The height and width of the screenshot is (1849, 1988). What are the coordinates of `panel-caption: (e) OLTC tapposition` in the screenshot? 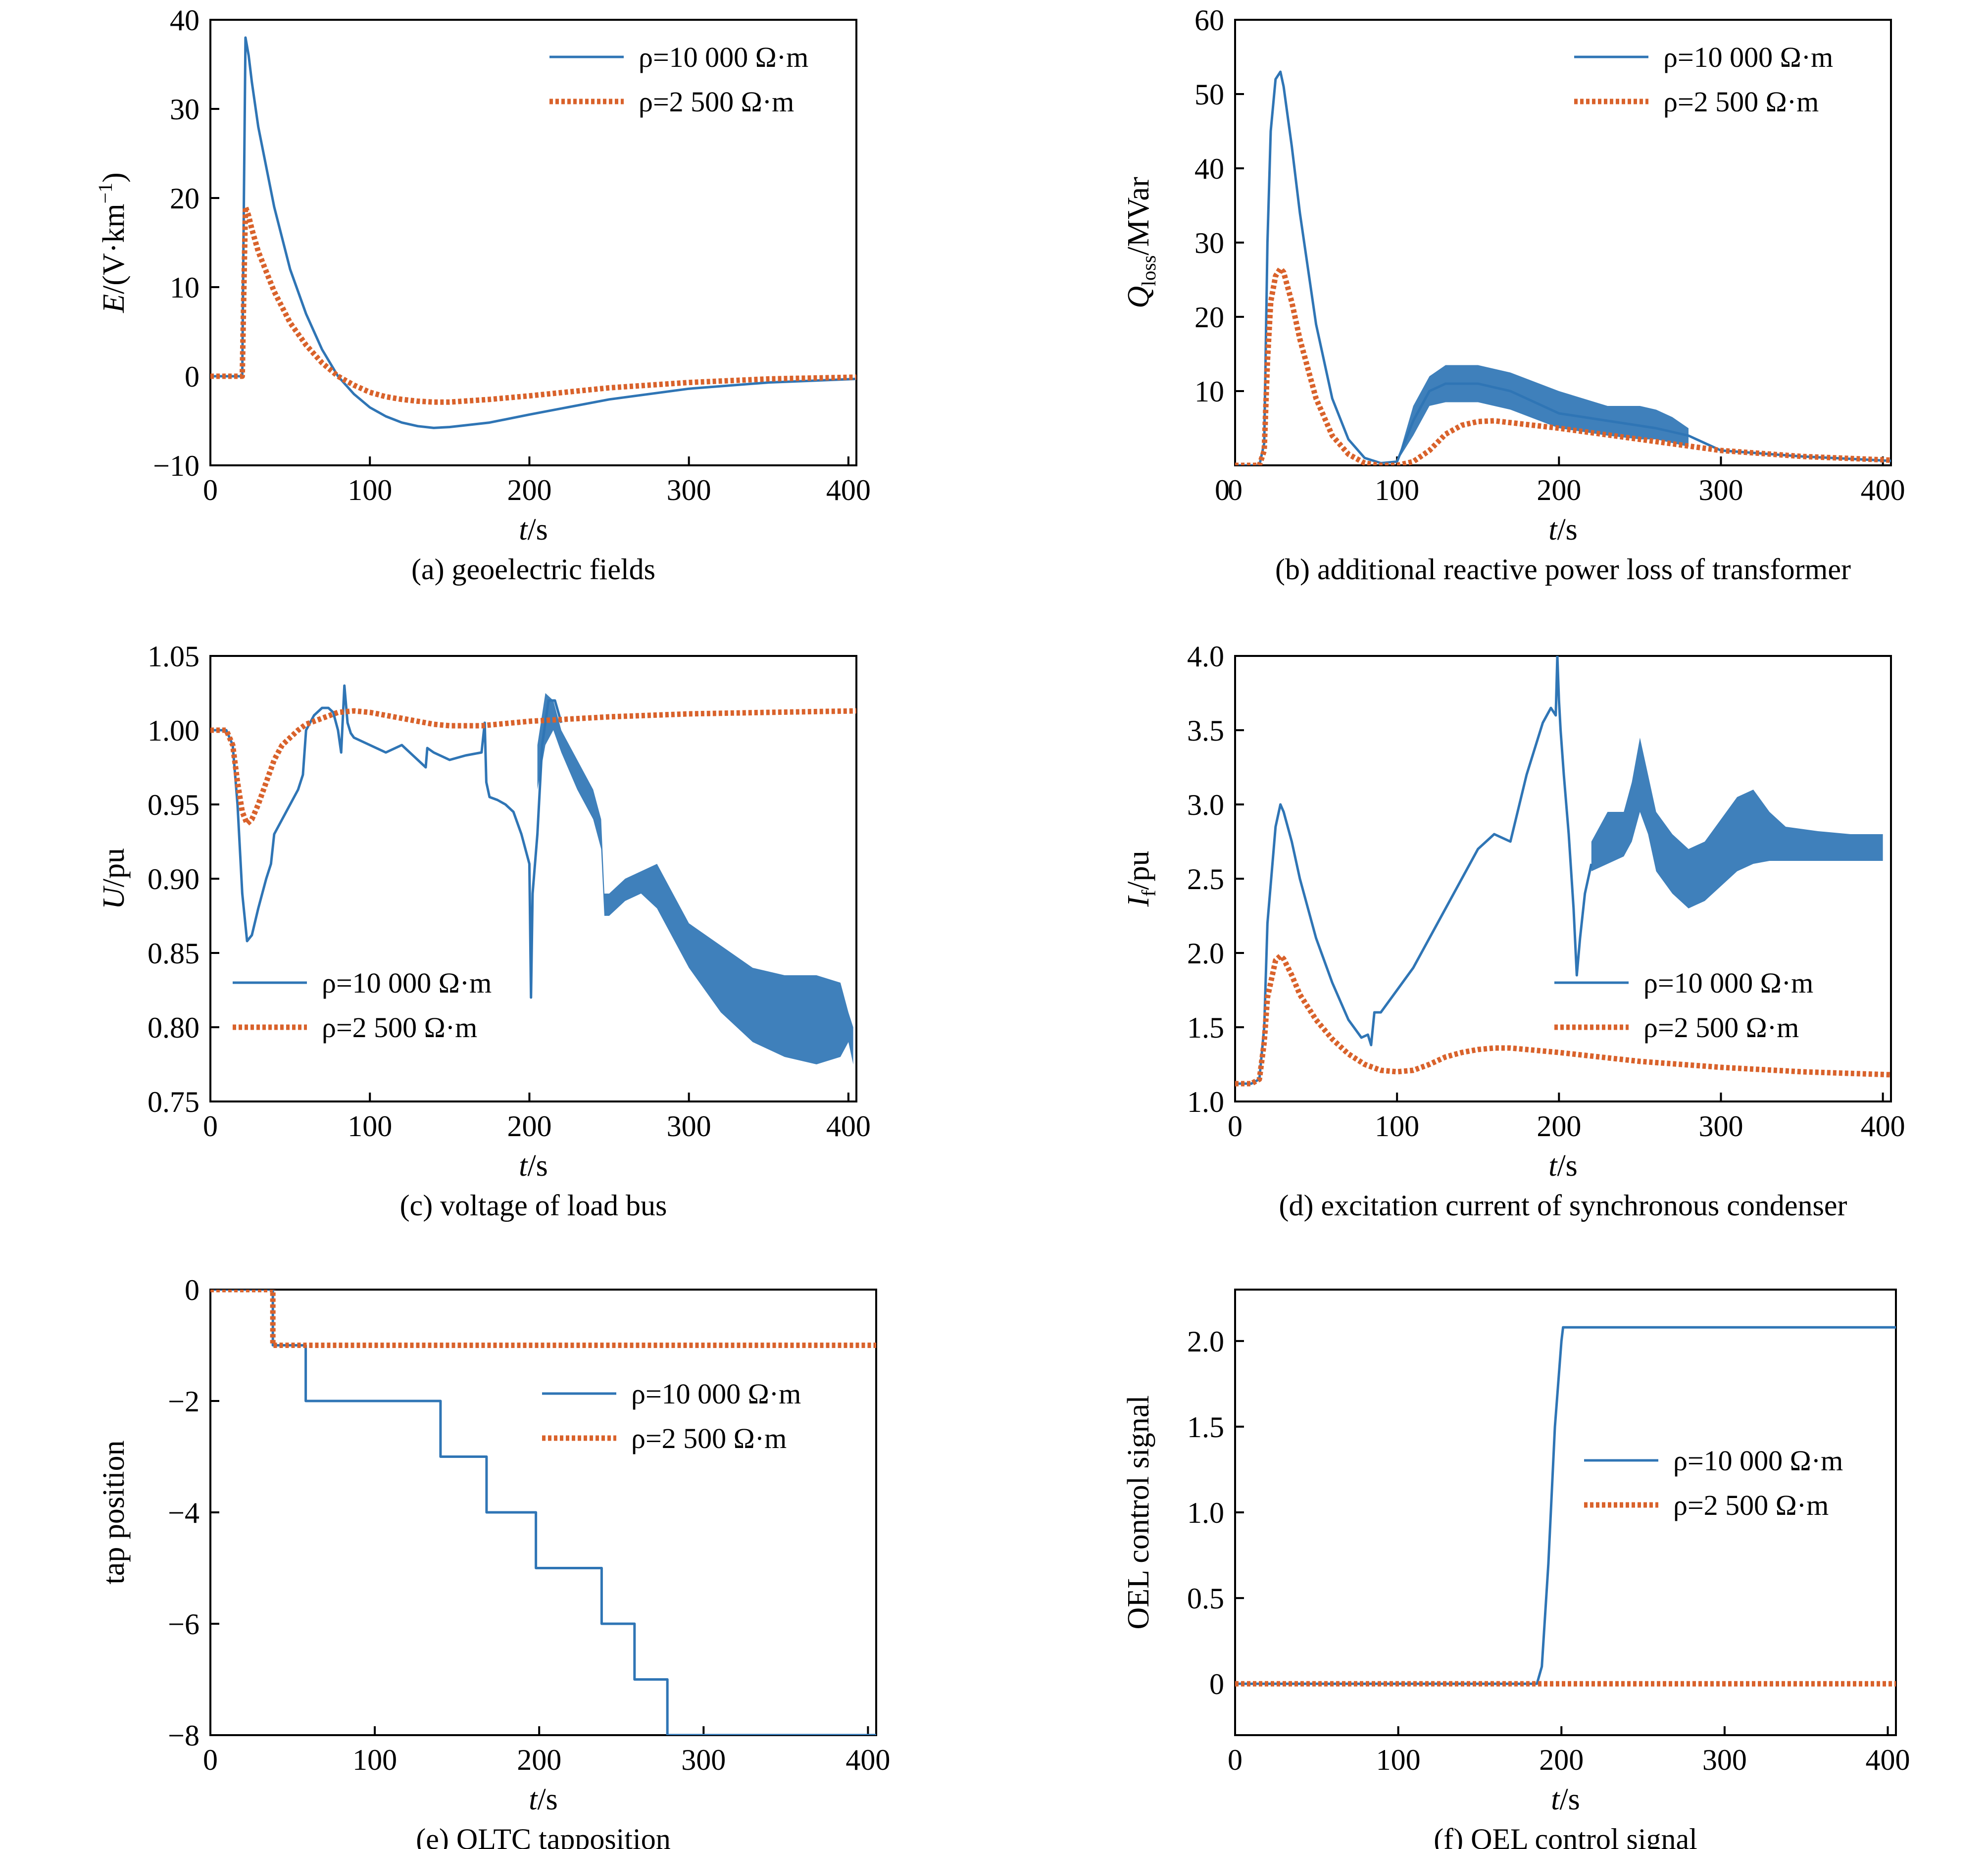 It's located at (543, 1836).